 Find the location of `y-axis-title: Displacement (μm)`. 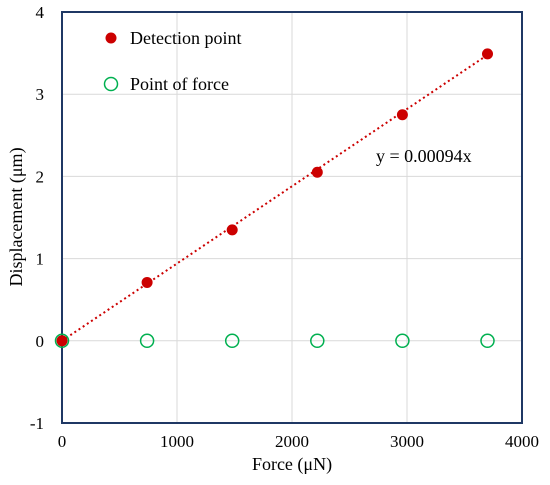

y-axis-title: Displacement (μm) is located at coordinates (16, 216).